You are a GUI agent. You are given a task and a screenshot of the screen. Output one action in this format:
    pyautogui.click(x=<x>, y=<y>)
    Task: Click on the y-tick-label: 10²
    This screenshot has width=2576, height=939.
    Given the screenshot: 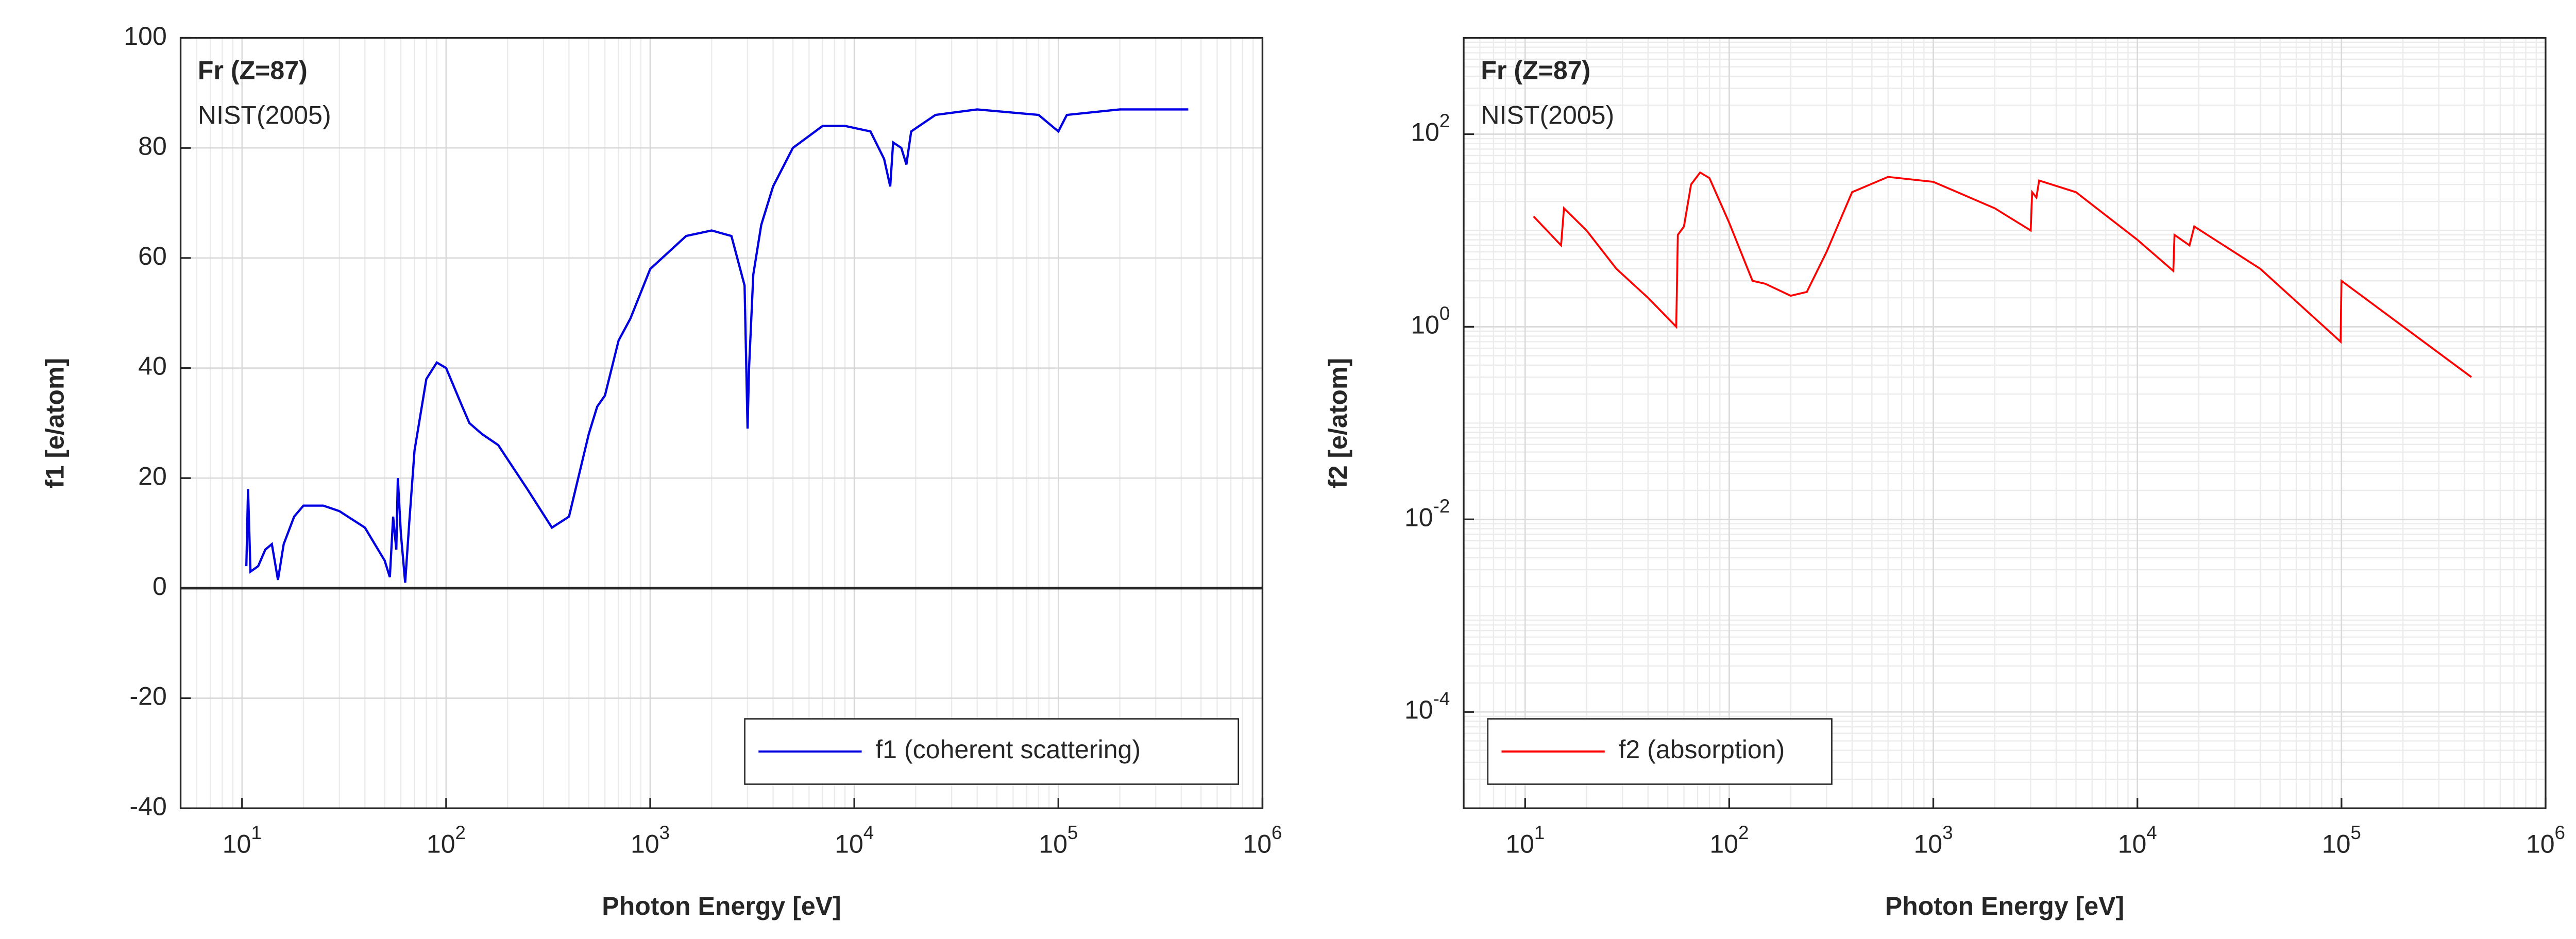 What is the action you would take?
    pyautogui.click(x=1430, y=128)
    